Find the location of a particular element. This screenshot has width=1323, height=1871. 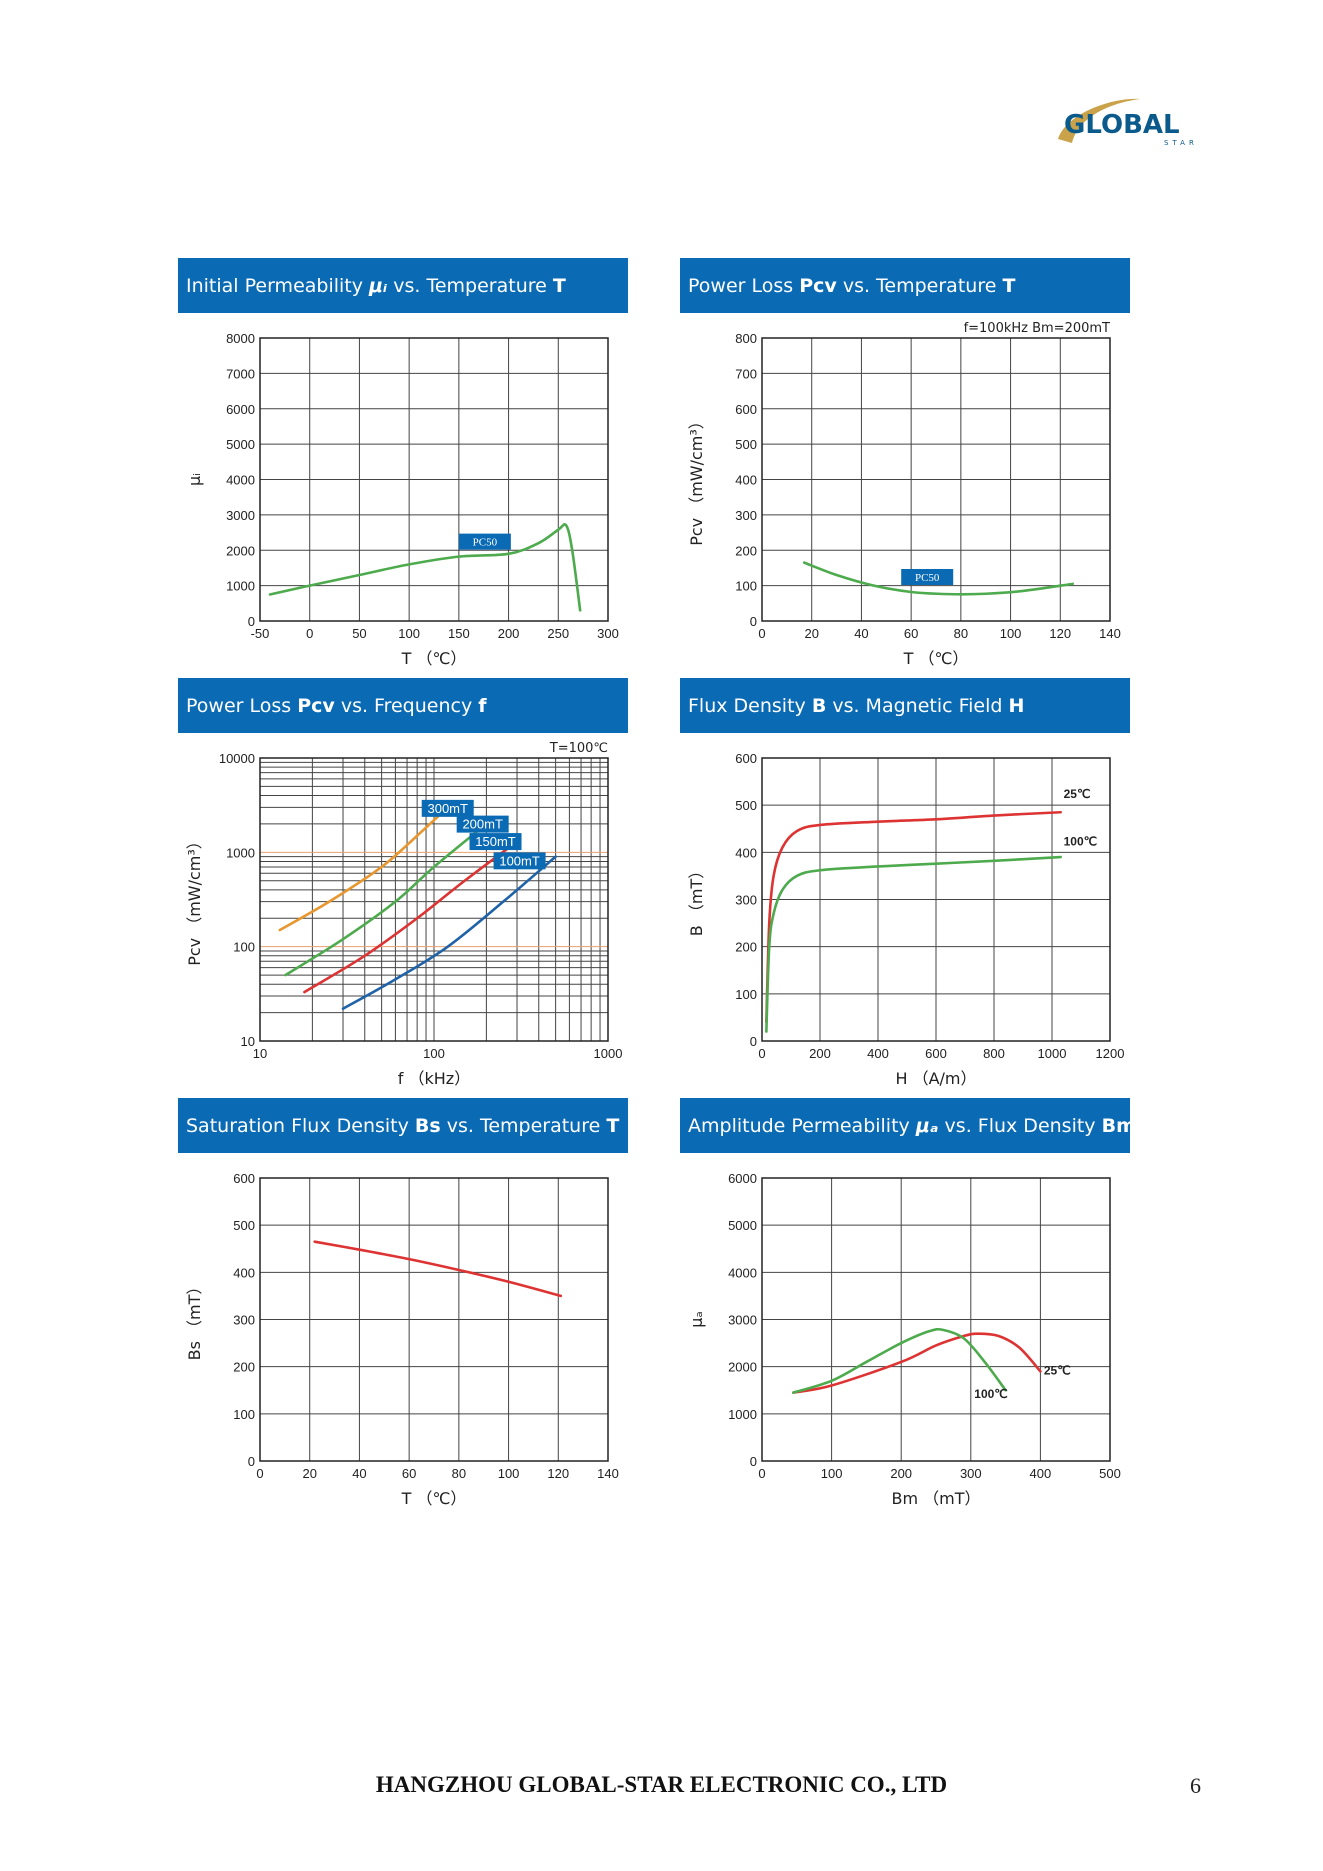

series-line-PC50 is located at coordinates (938, 578).